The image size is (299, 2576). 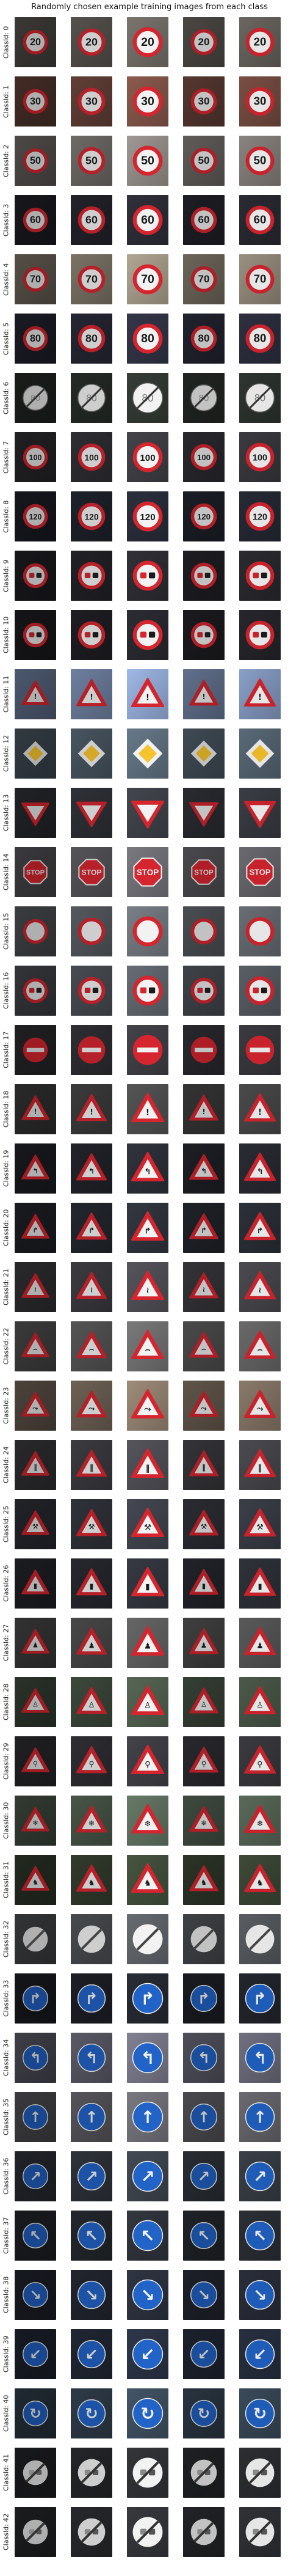 I want to click on row-label: ClassId: 23, so click(x=6, y=1406).